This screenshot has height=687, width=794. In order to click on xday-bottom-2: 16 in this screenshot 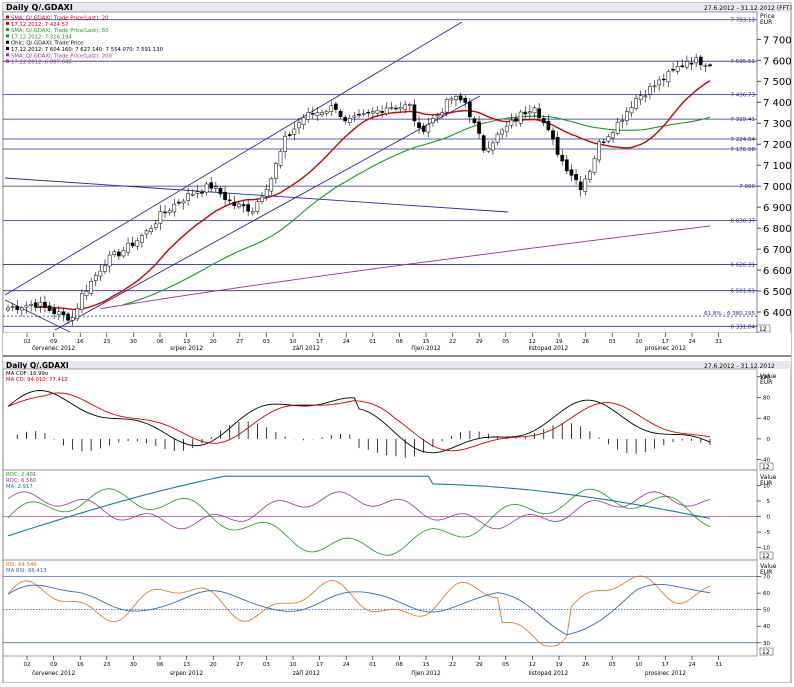, I will do `click(80, 665)`.